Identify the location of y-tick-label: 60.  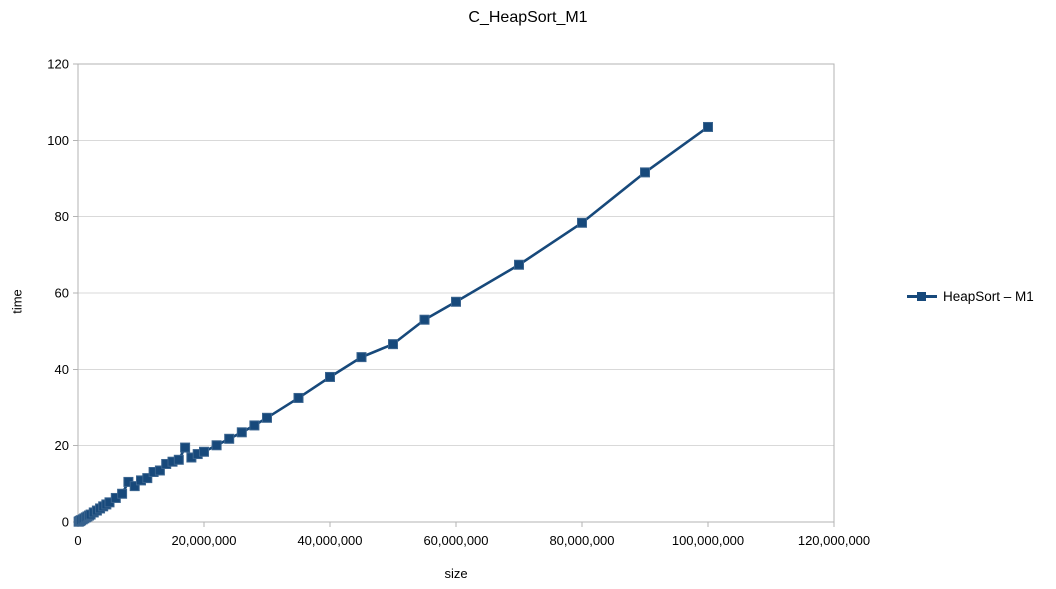
(62, 293).